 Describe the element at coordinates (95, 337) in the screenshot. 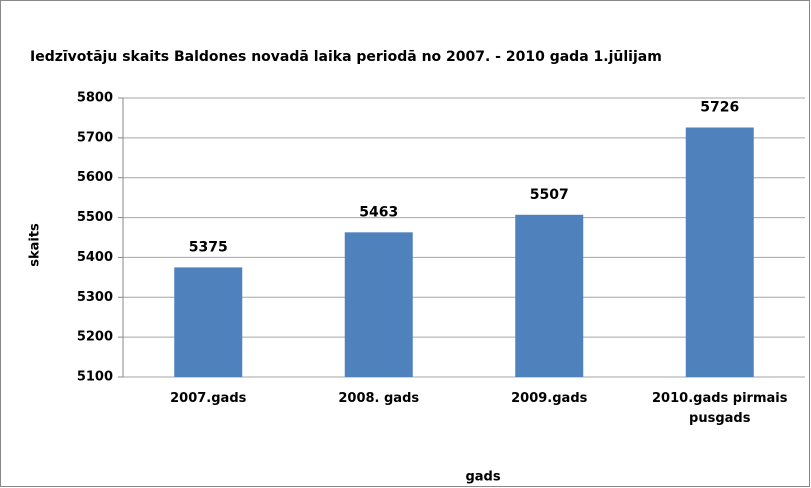

I see `y-tick-label: 5200` at that location.